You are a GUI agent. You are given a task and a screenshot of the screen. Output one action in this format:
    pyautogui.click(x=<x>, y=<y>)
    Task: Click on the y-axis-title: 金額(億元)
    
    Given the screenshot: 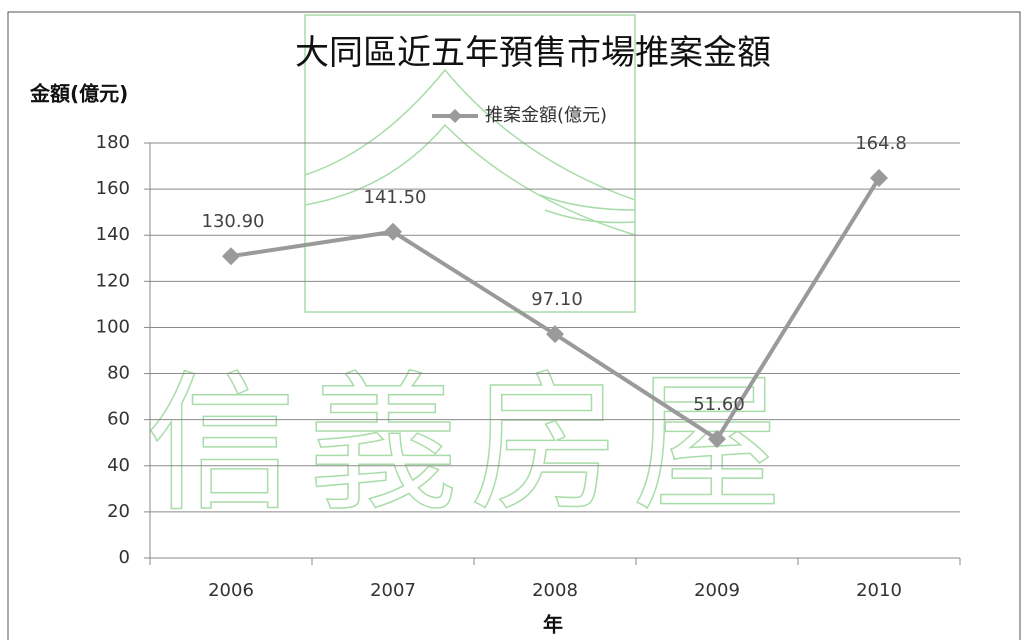 What is the action you would take?
    pyautogui.click(x=78, y=94)
    